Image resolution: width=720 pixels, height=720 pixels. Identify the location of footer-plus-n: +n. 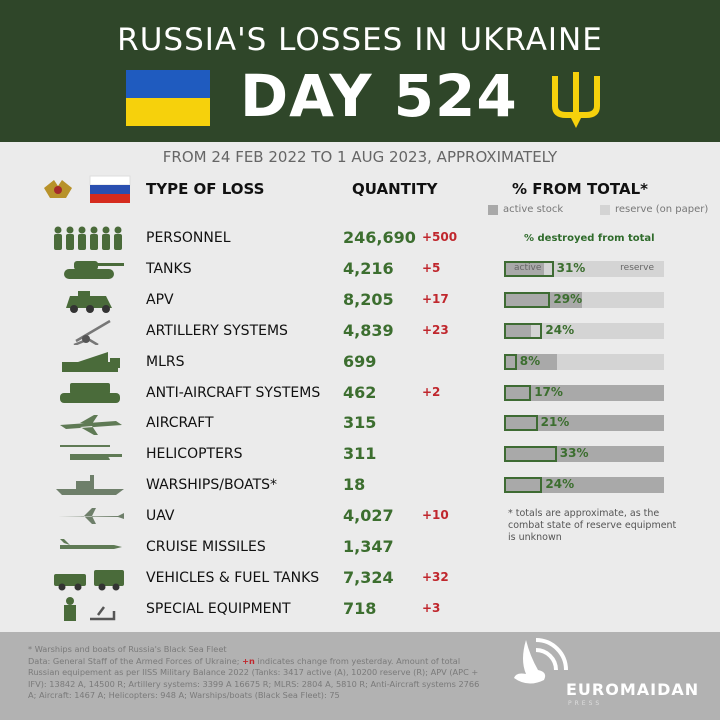
(248, 660).